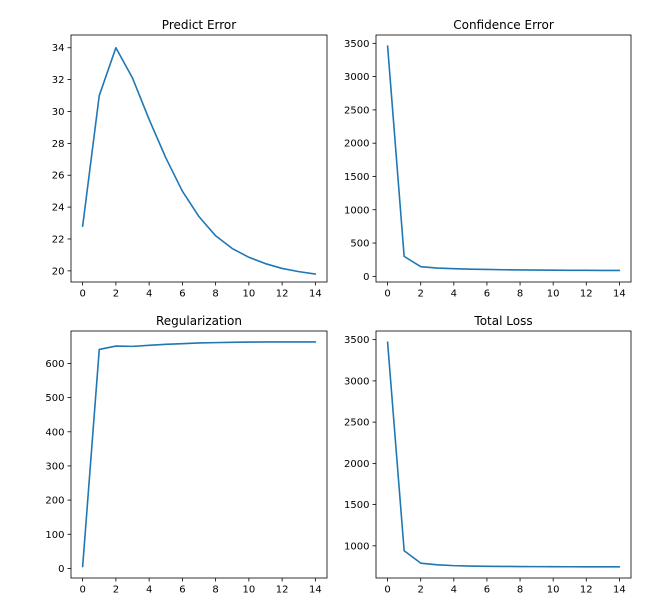 The height and width of the screenshot is (606, 657). I want to click on y-tick-label: 24, so click(58, 208).